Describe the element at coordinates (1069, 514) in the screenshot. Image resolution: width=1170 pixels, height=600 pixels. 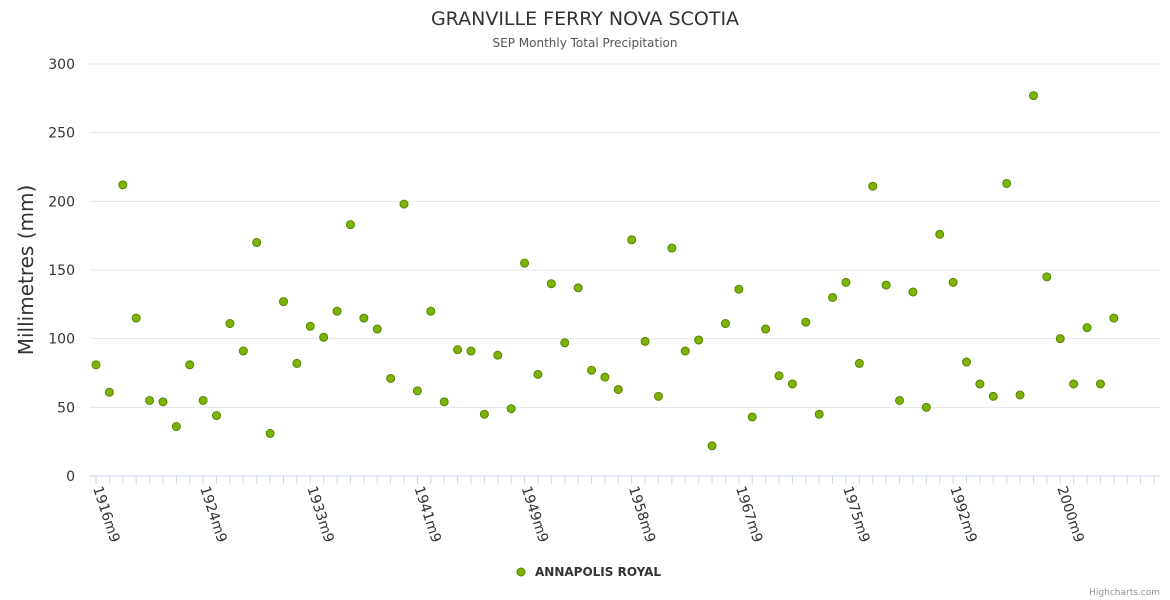
I see `x-tick-label-2000m9: 2000m9` at that location.